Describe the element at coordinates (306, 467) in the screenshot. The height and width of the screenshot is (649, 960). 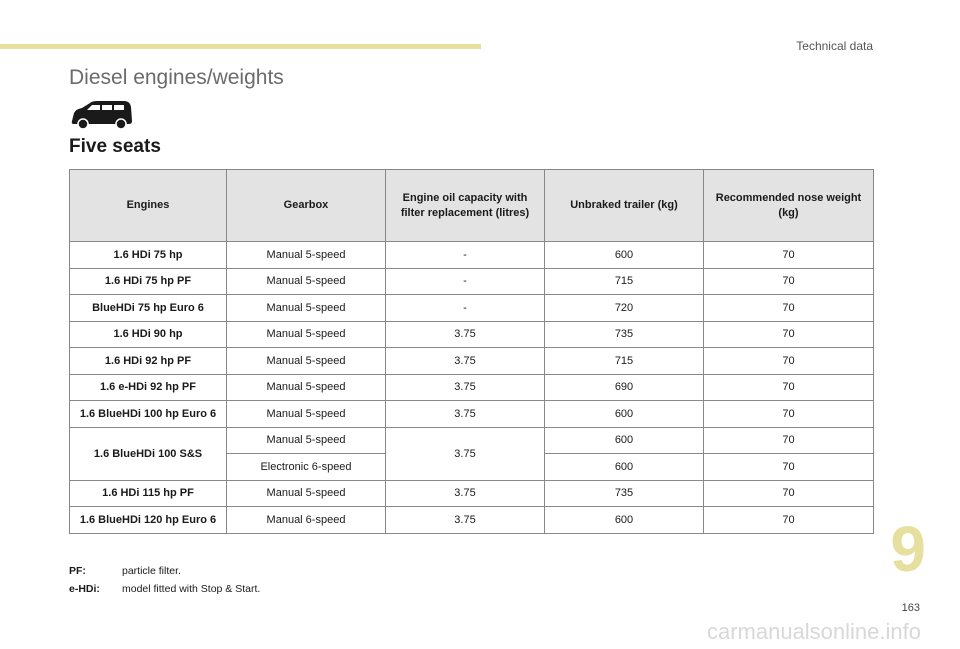
I see `gearbox-cell: Electronic 6-speed` at that location.